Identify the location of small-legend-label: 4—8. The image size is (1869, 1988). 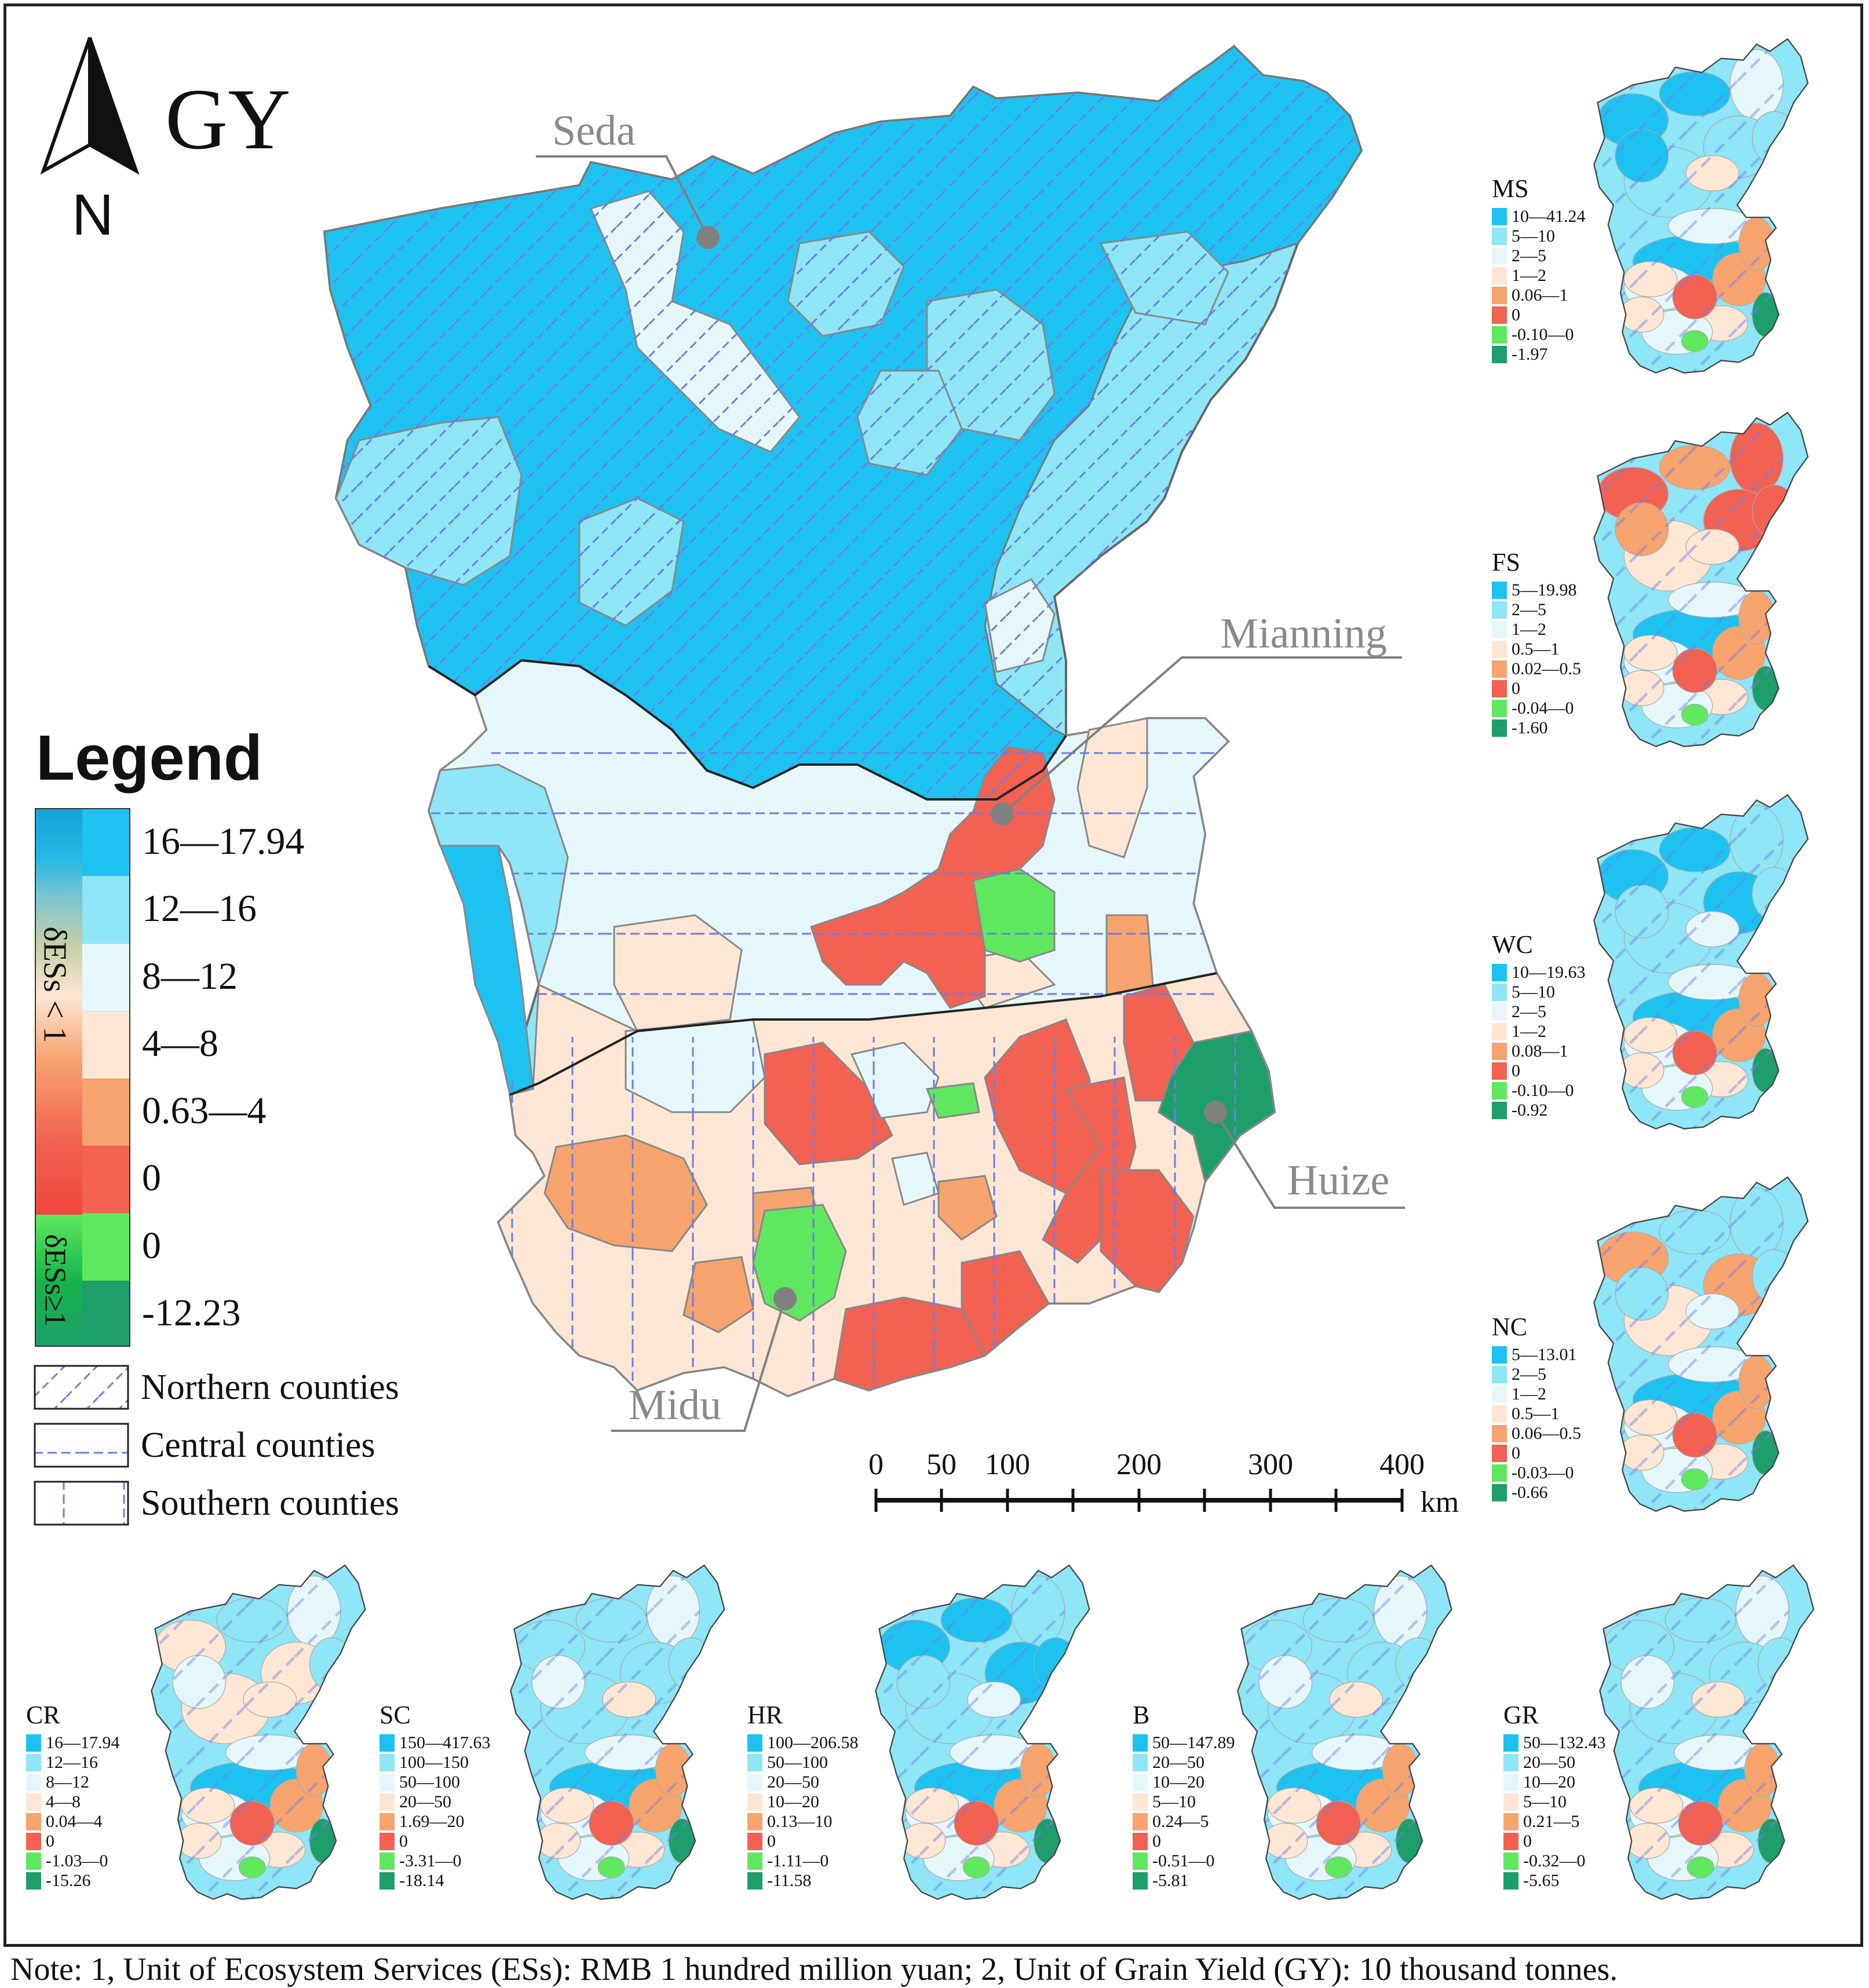
(63, 1801).